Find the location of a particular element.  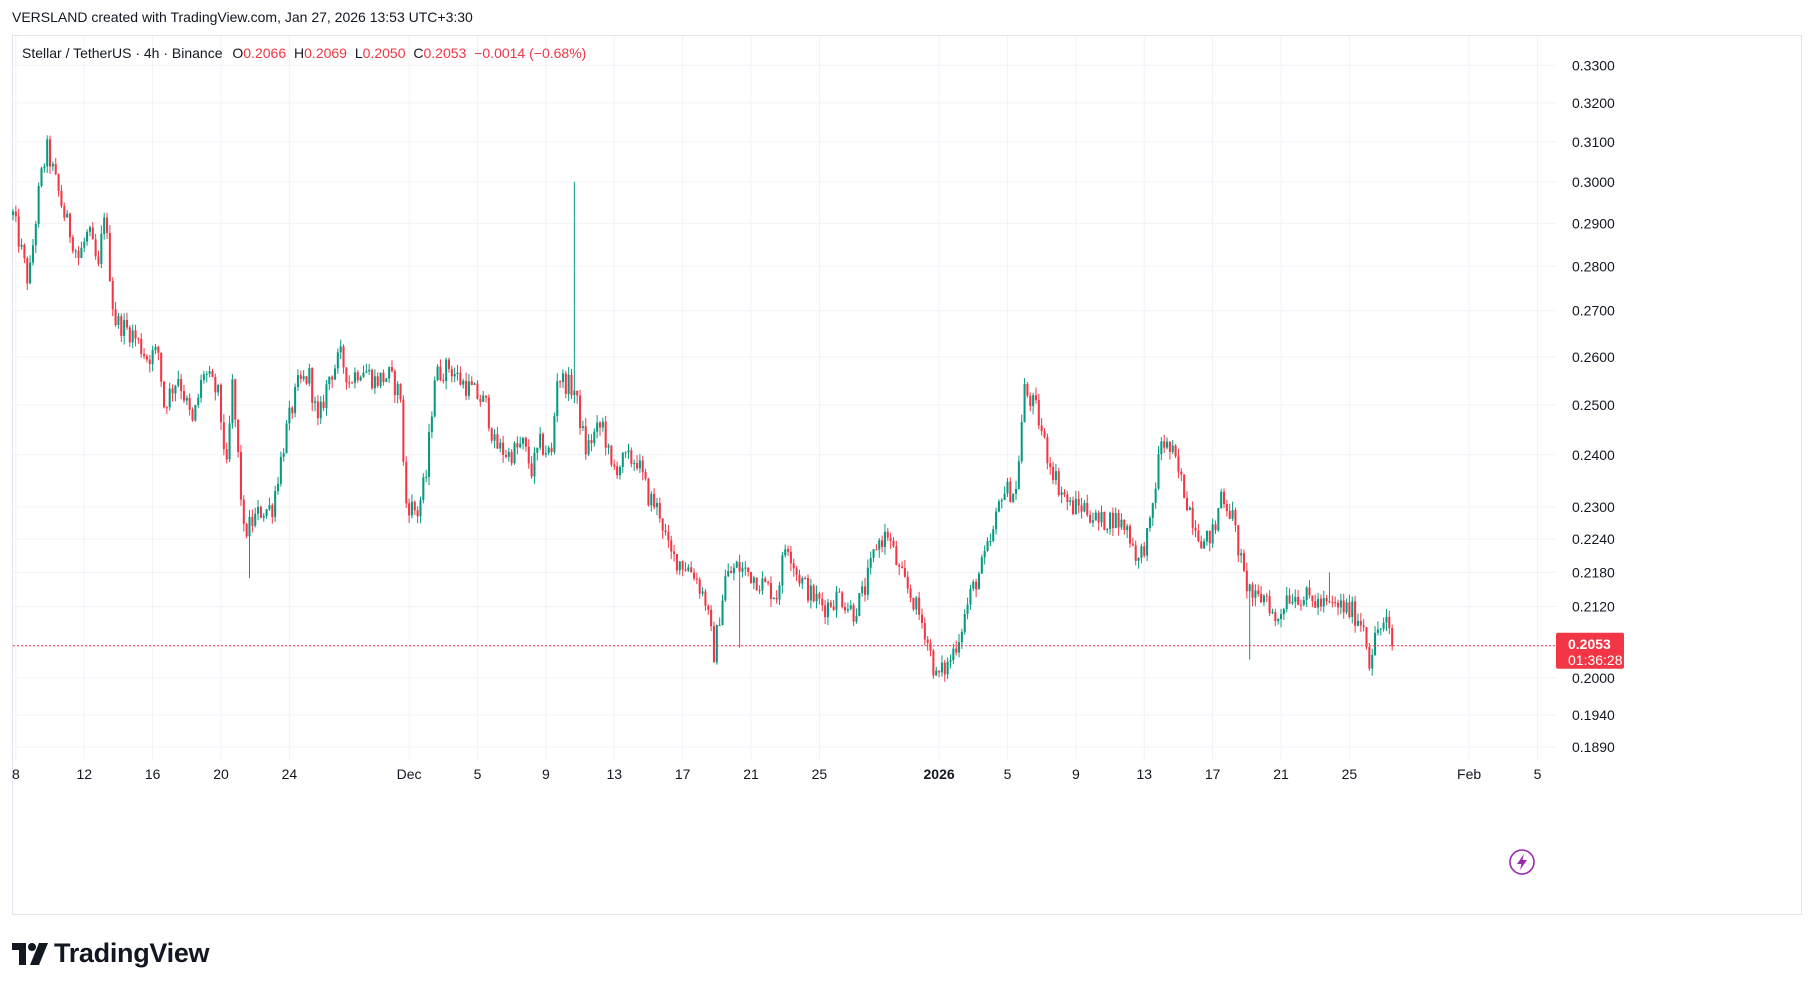

price-tick-label: 0.1940 is located at coordinates (1593, 715).